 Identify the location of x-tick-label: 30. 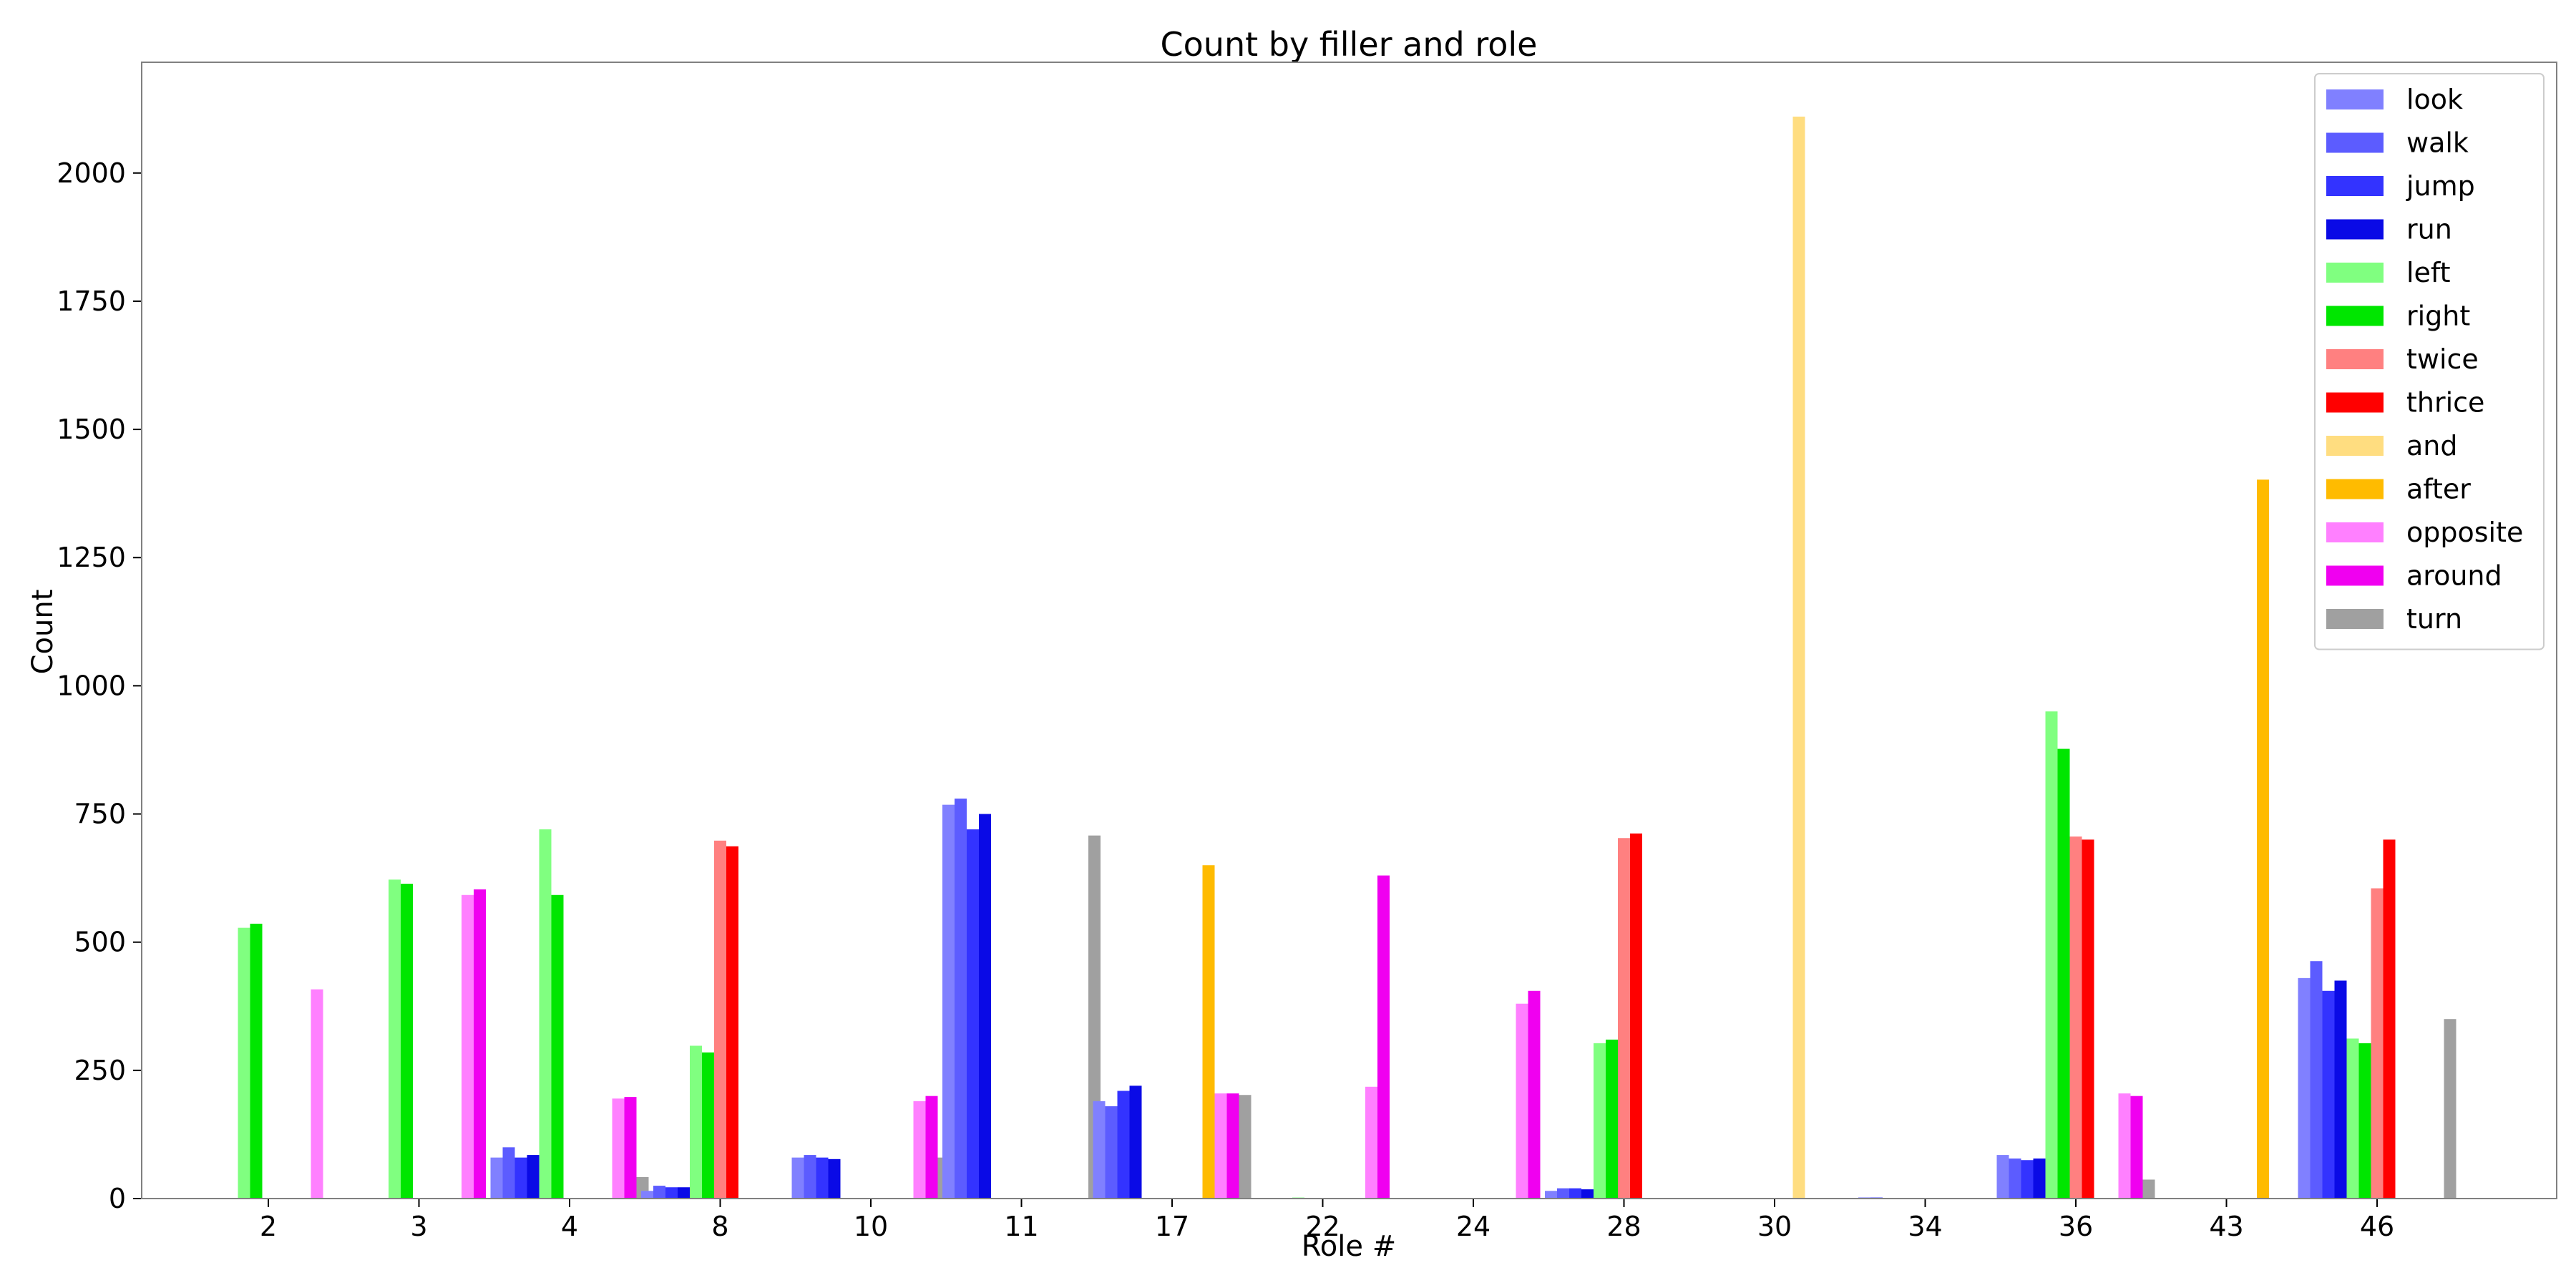
(1775, 1226).